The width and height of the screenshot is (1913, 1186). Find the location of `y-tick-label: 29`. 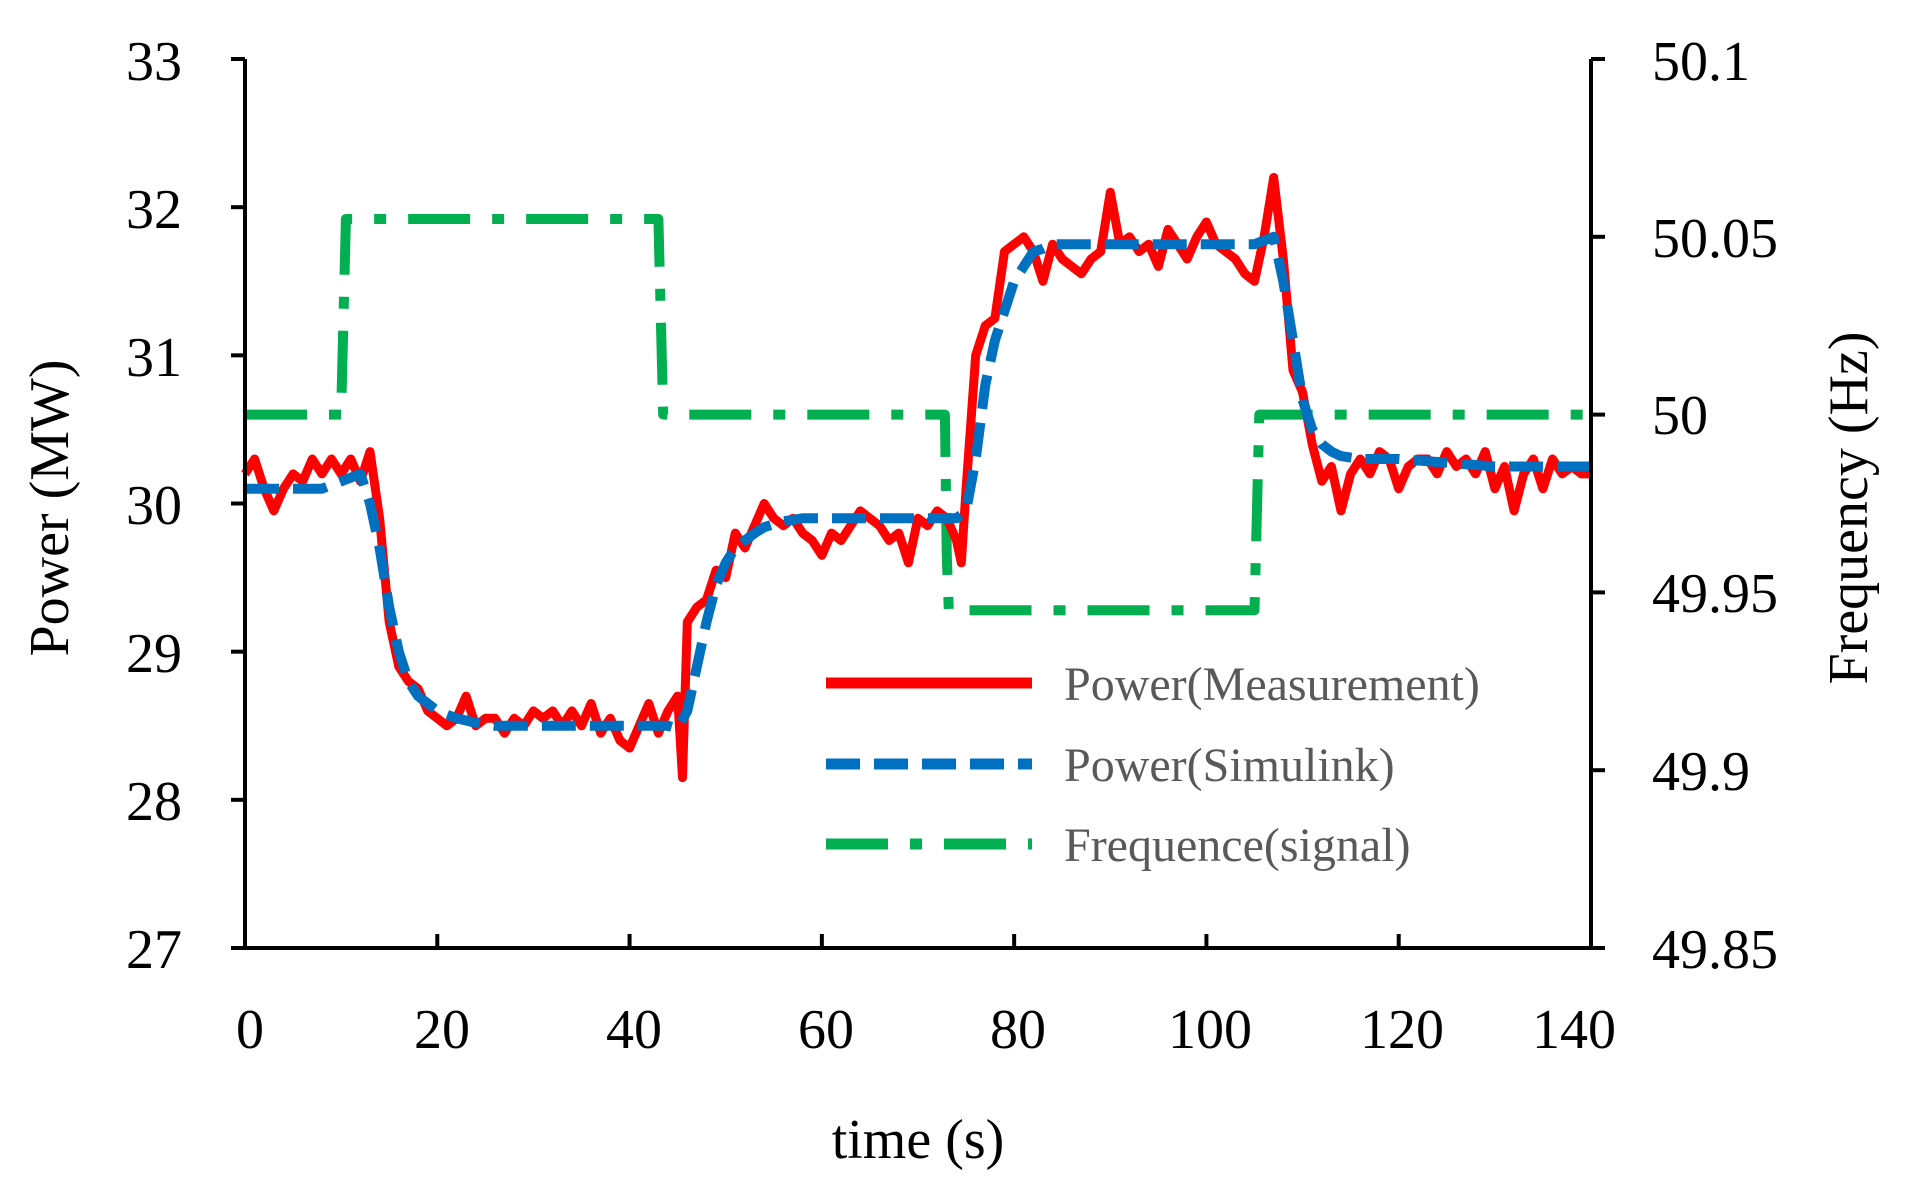

y-tick-label: 29 is located at coordinates (154, 654).